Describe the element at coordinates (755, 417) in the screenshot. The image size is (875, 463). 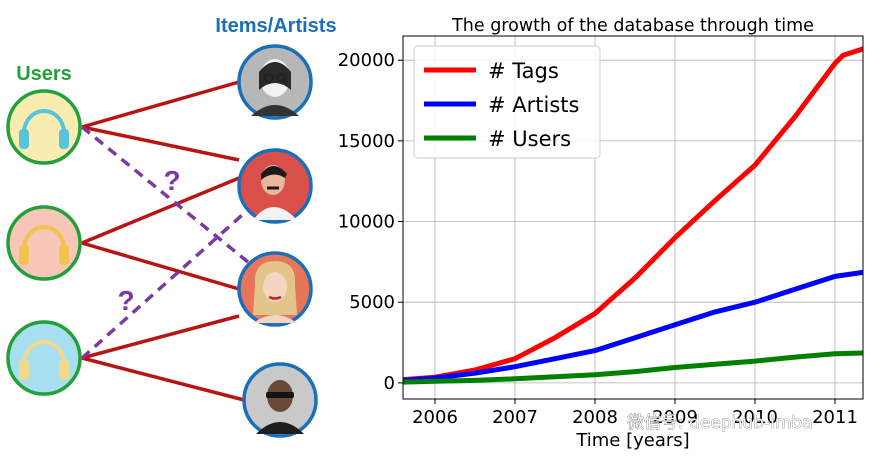
I see `x-tick-label: 2010` at that location.